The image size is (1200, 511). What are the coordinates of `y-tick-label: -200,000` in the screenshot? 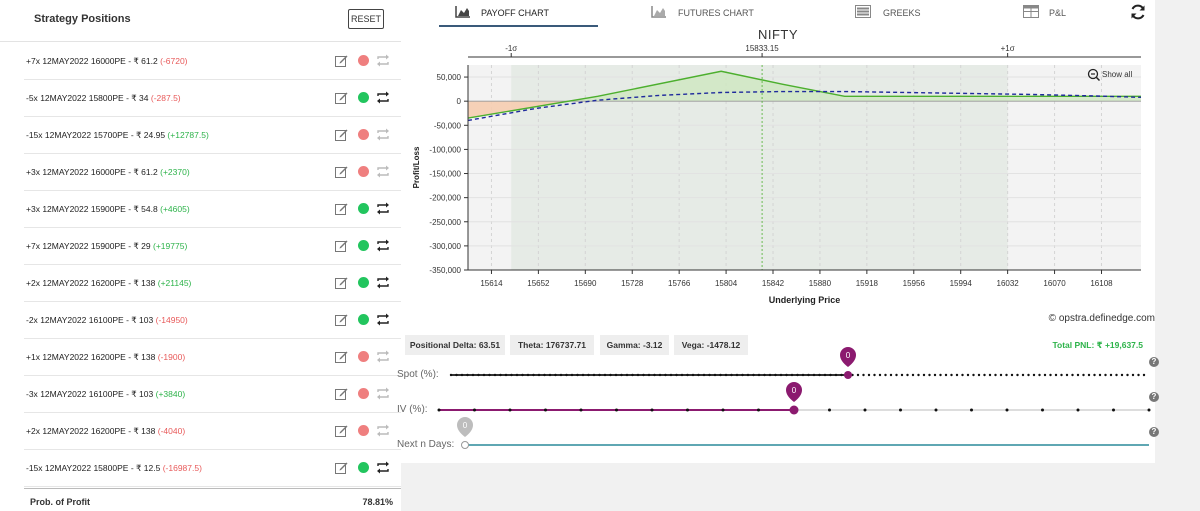 It's located at (445, 198).